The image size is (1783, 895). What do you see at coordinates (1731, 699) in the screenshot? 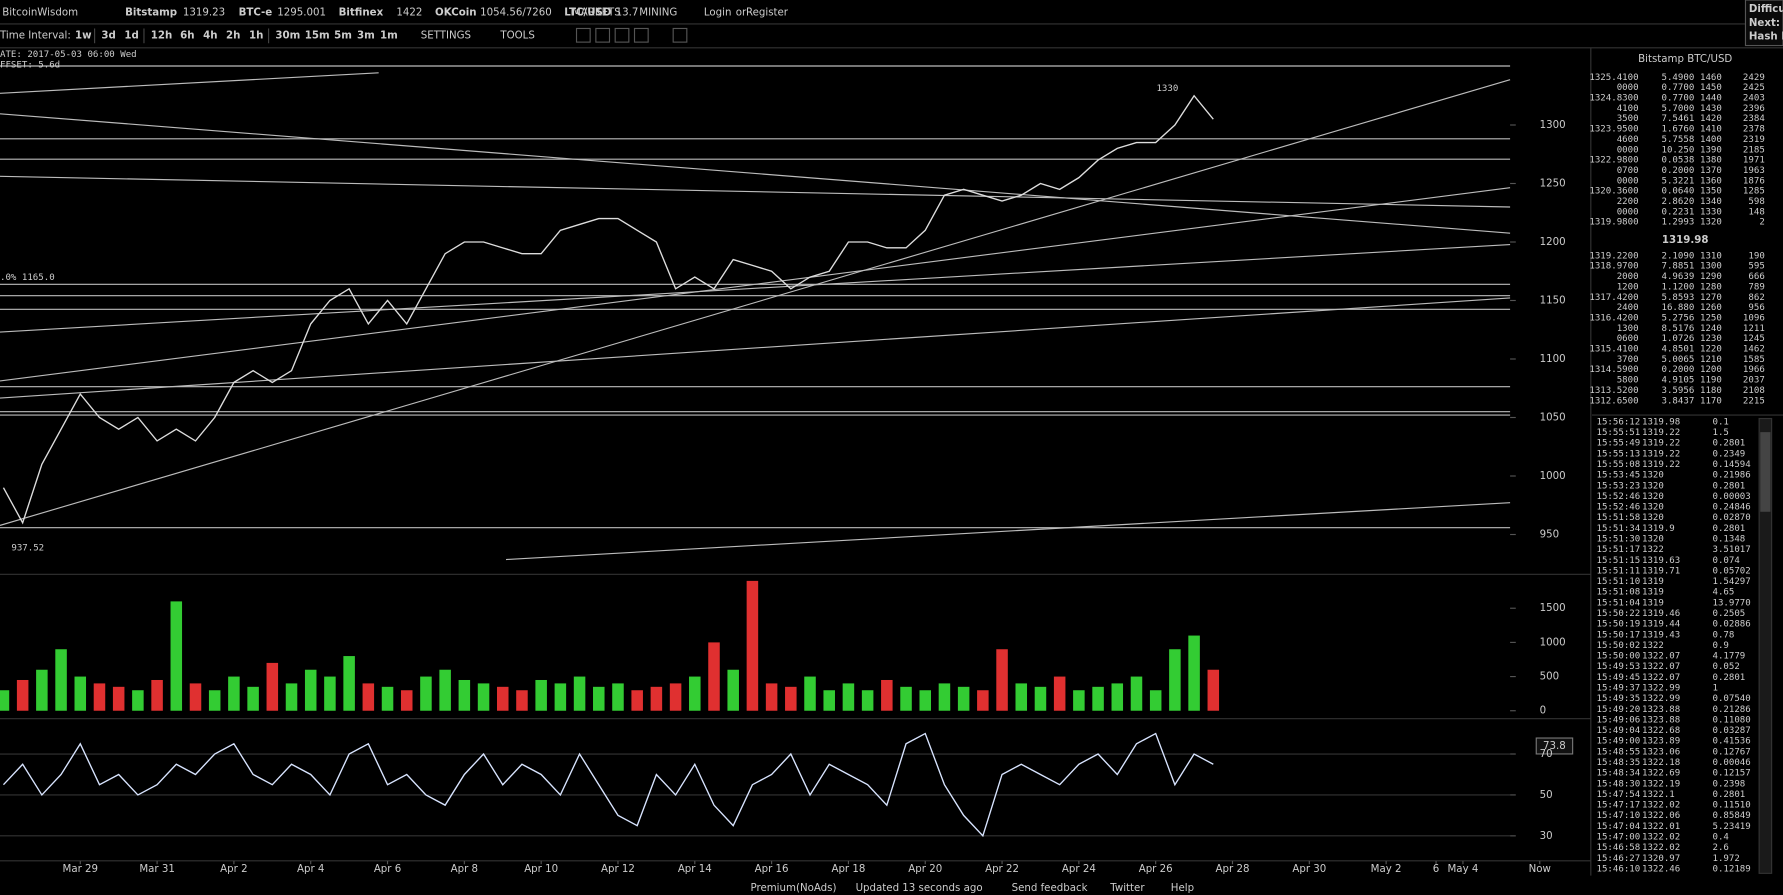
I see `trade-amount: 0.07540` at bounding box center [1731, 699].